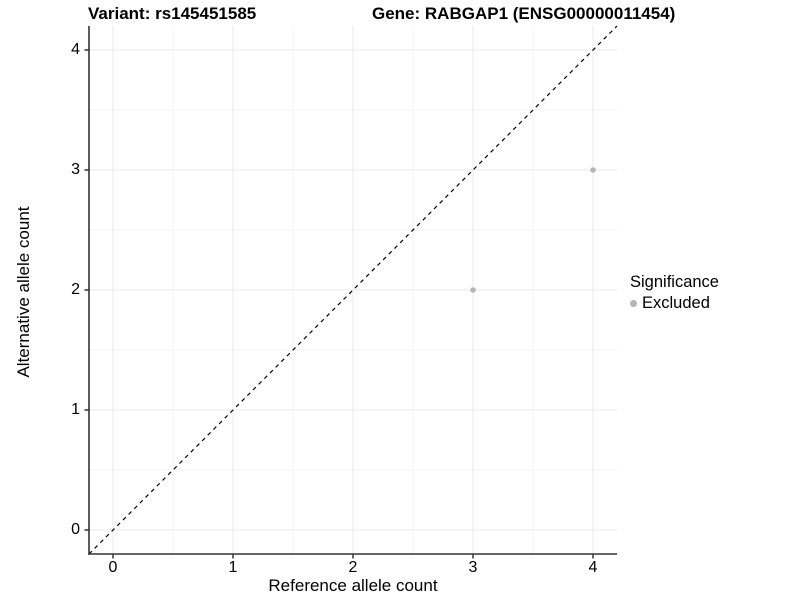 The image size is (800, 600). What do you see at coordinates (674, 292) in the screenshot?
I see `legend: Significance Excluded` at bounding box center [674, 292].